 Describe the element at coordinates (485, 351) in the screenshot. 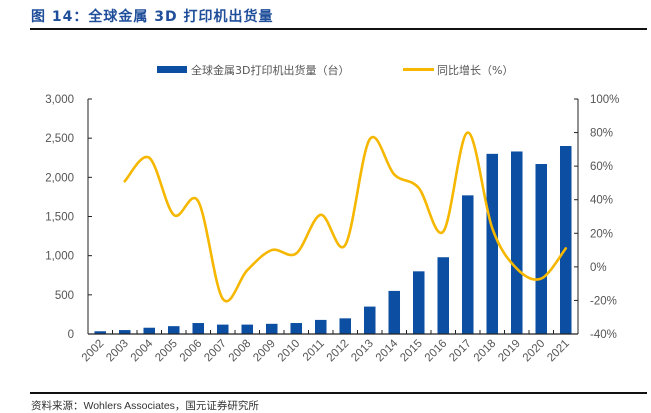

I see `x-axis-tick-label: 2018` at that location.